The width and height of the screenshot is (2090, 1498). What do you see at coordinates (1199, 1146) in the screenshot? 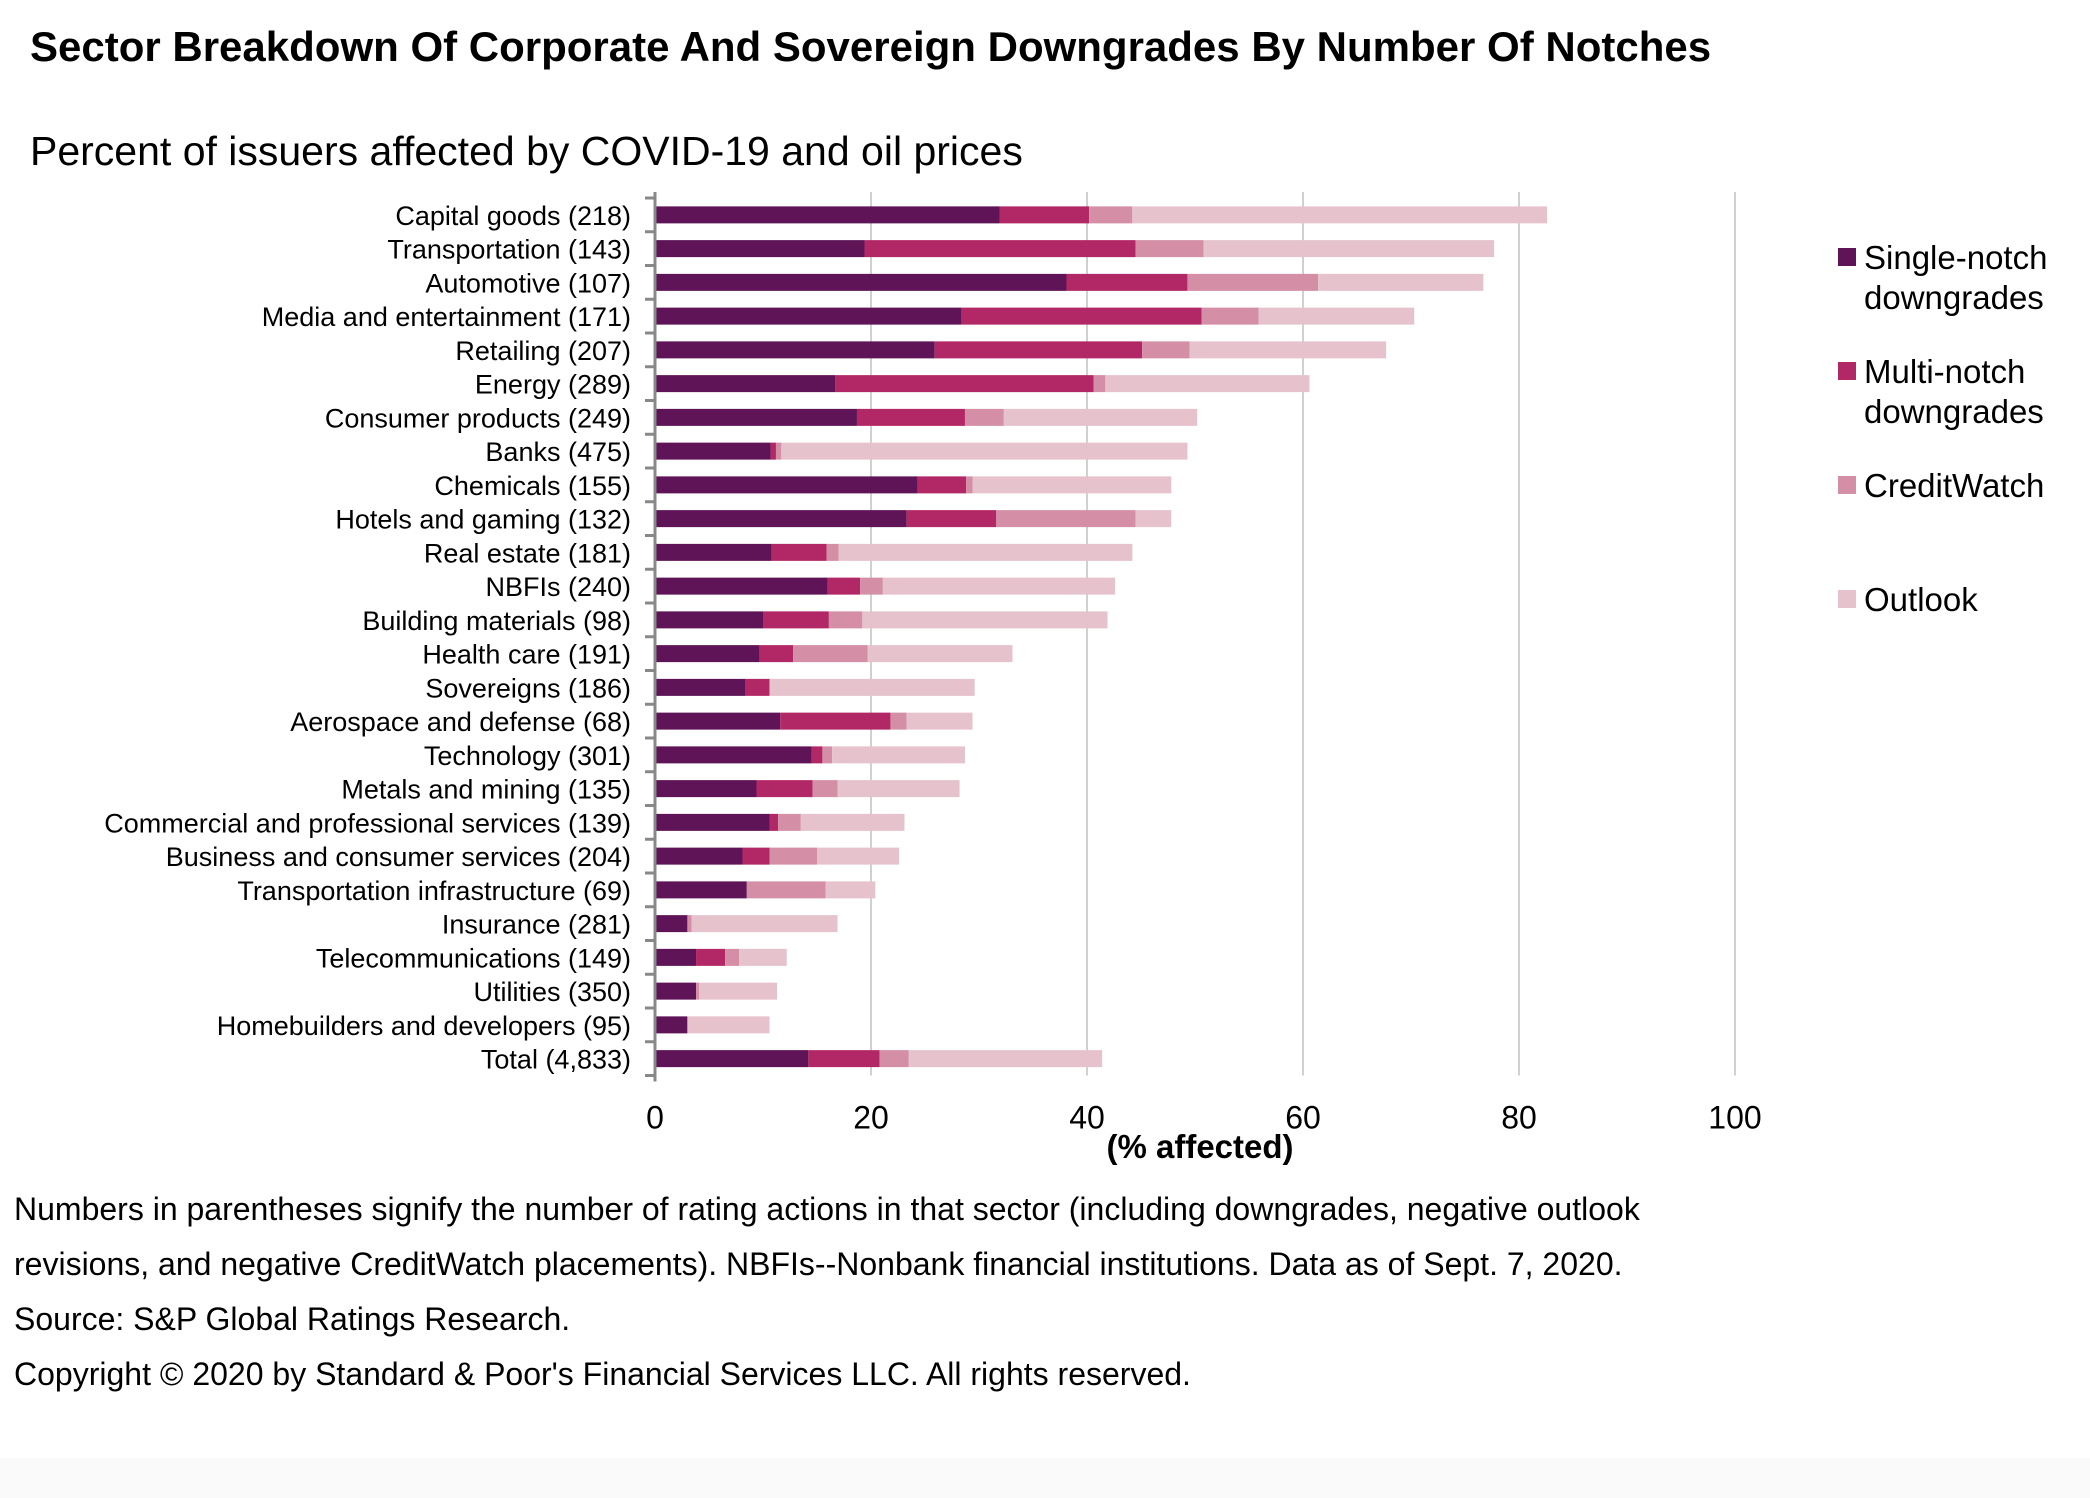
I see `x-axis-label: (% affected)` at bounding box center [1199, 1146].